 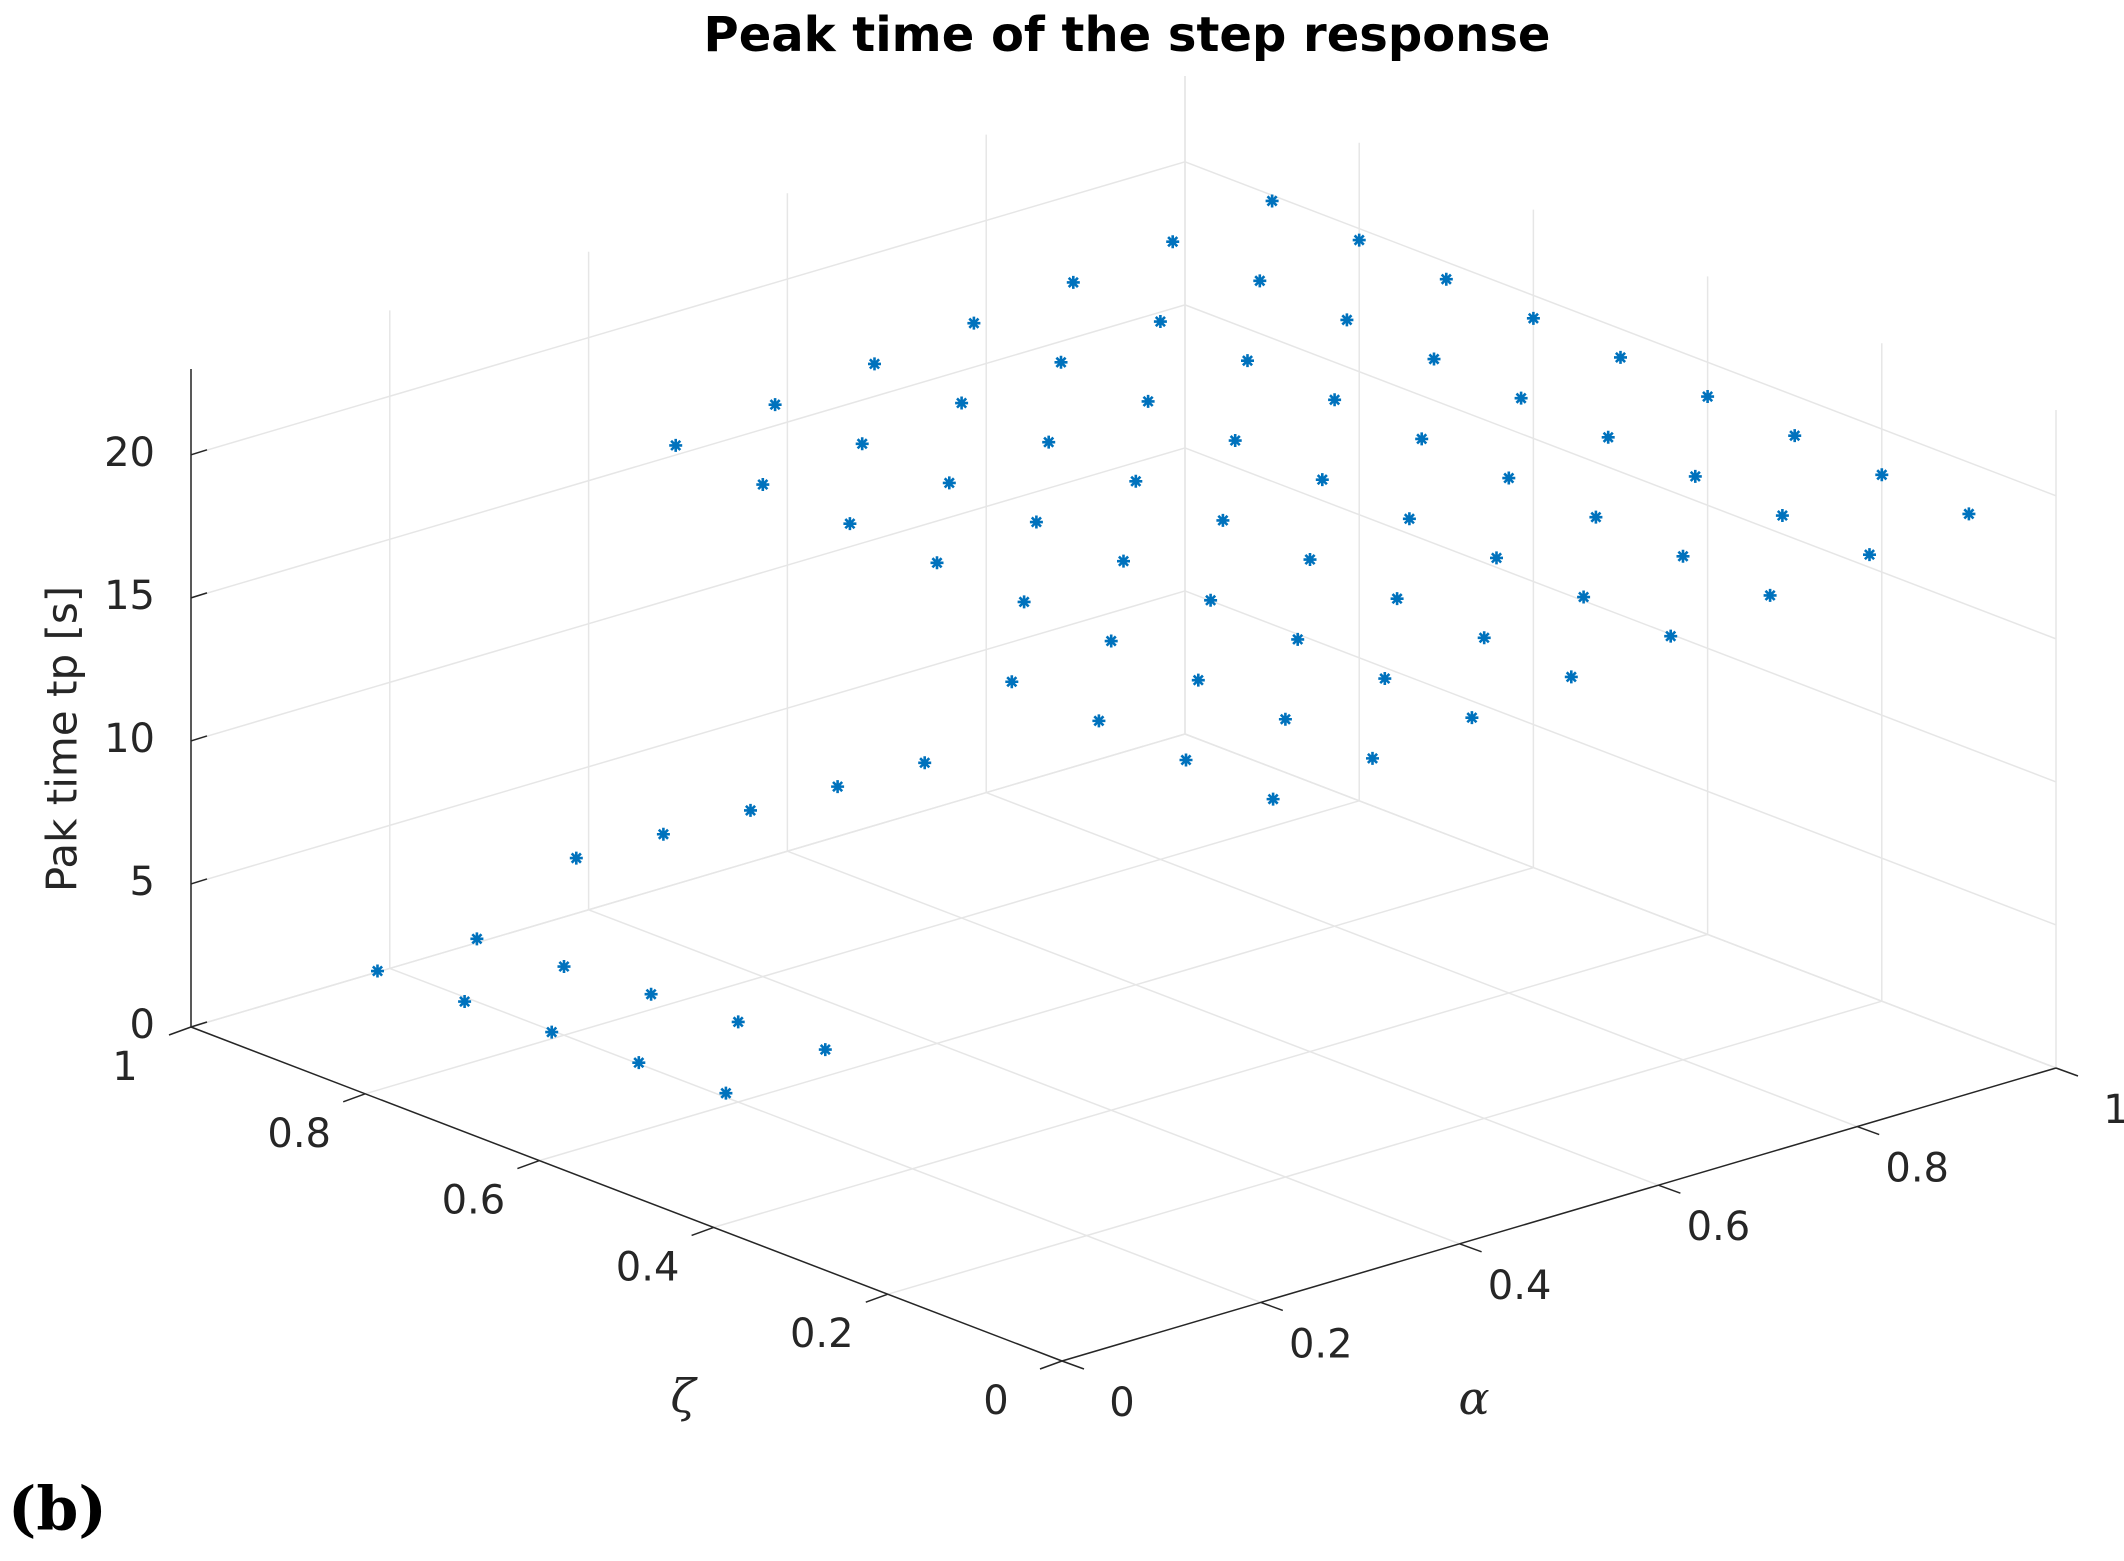 What do you see at coordinates (1473, 1398) in the screenshot?
I see `x-axis-label: α` at bounding box center [1473, 1398].